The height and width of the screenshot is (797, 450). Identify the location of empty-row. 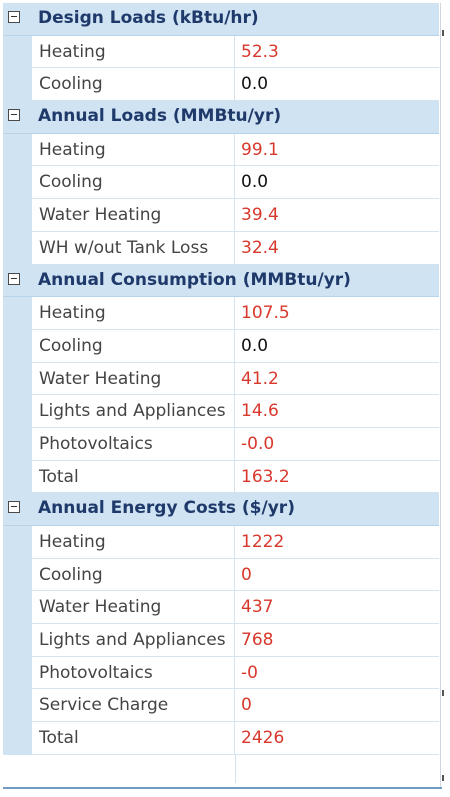
(221, 769).